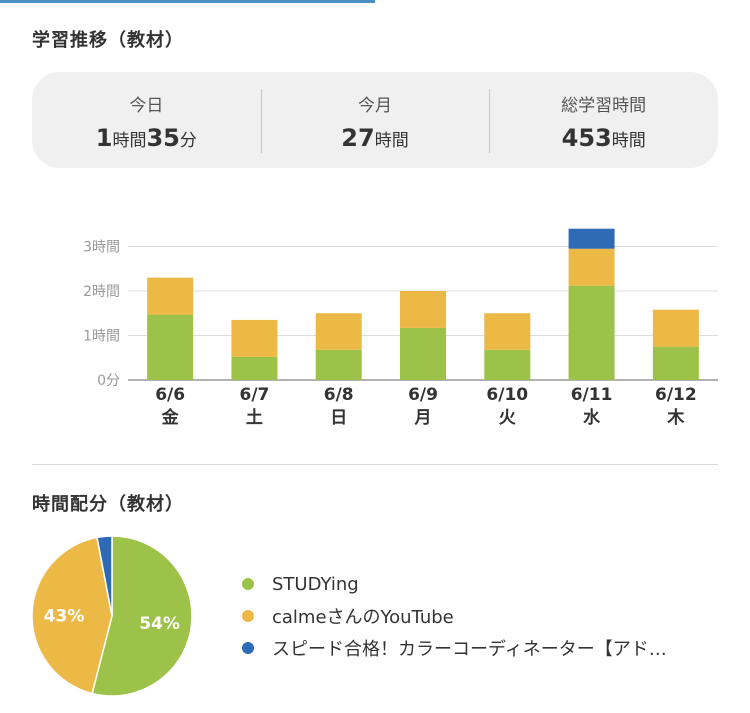  What do you see at coordinates (159, 624) in the screenshot?
I see `pie-percent-label: 54%` at bounding box center [159, 624].